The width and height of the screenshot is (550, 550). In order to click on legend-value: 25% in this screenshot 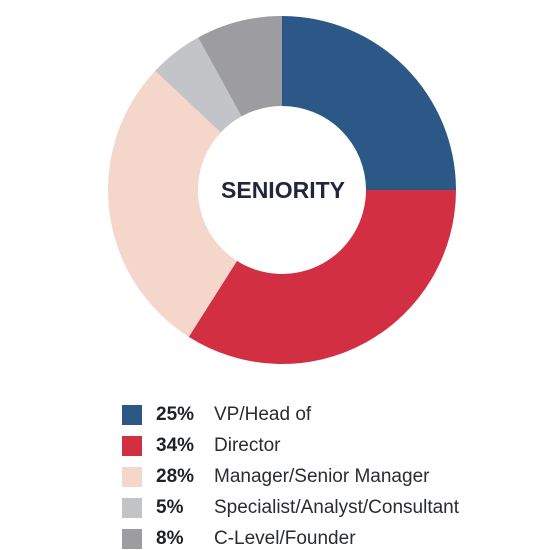, I will do `click(175, 414)`.